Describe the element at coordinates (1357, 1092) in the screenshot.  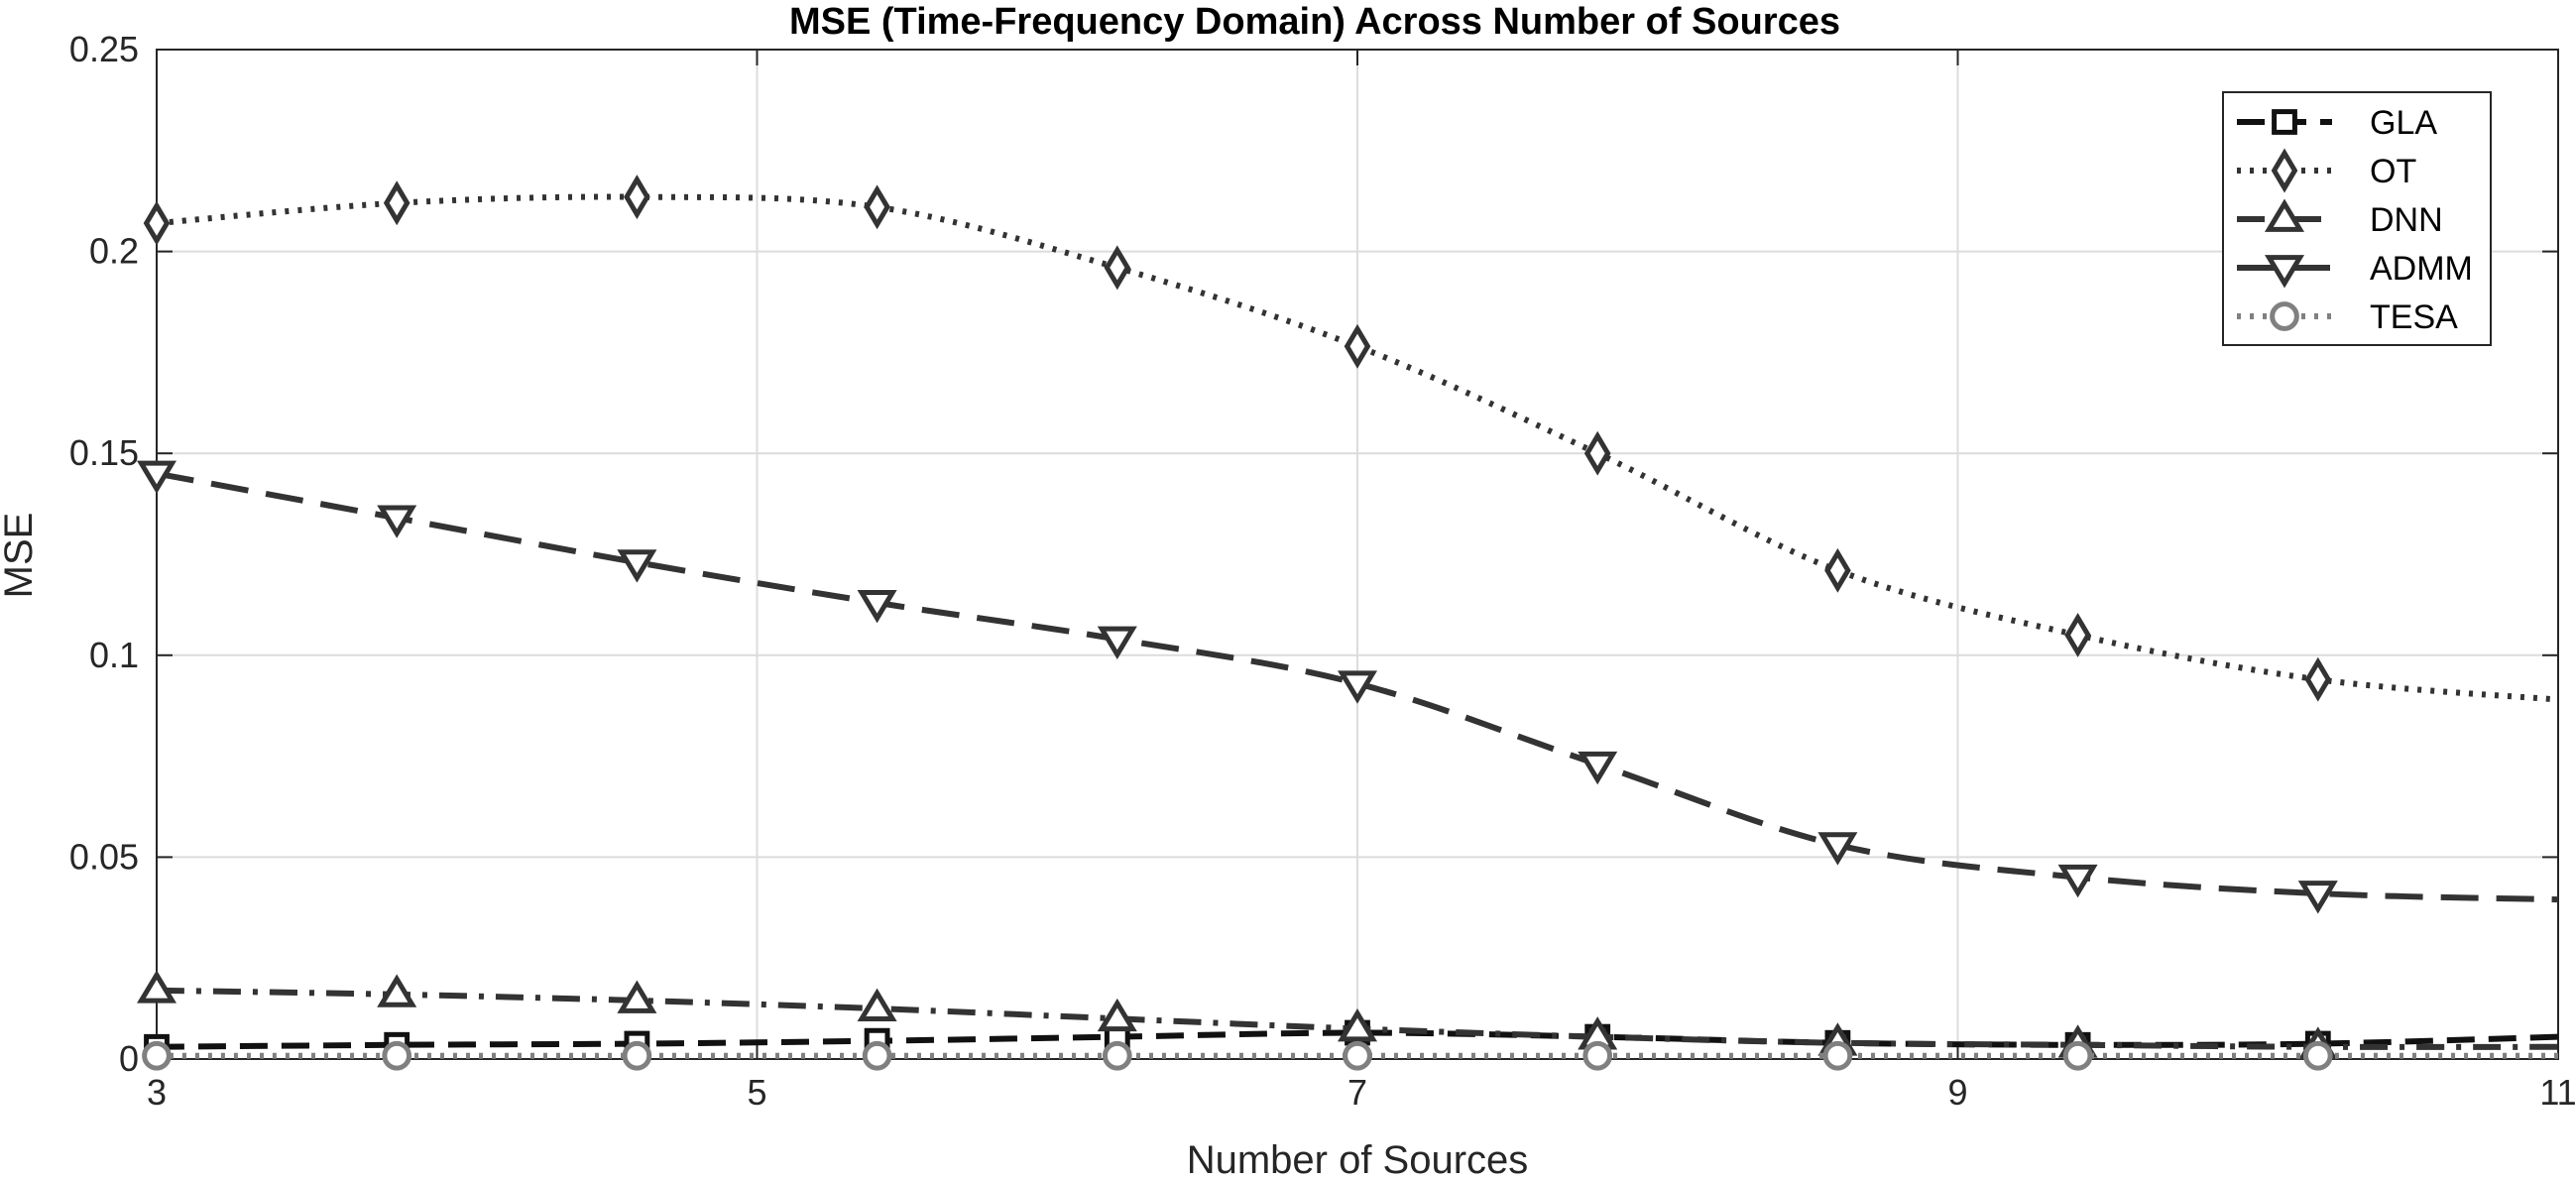
I see `x-tick-label: 7` at that location.